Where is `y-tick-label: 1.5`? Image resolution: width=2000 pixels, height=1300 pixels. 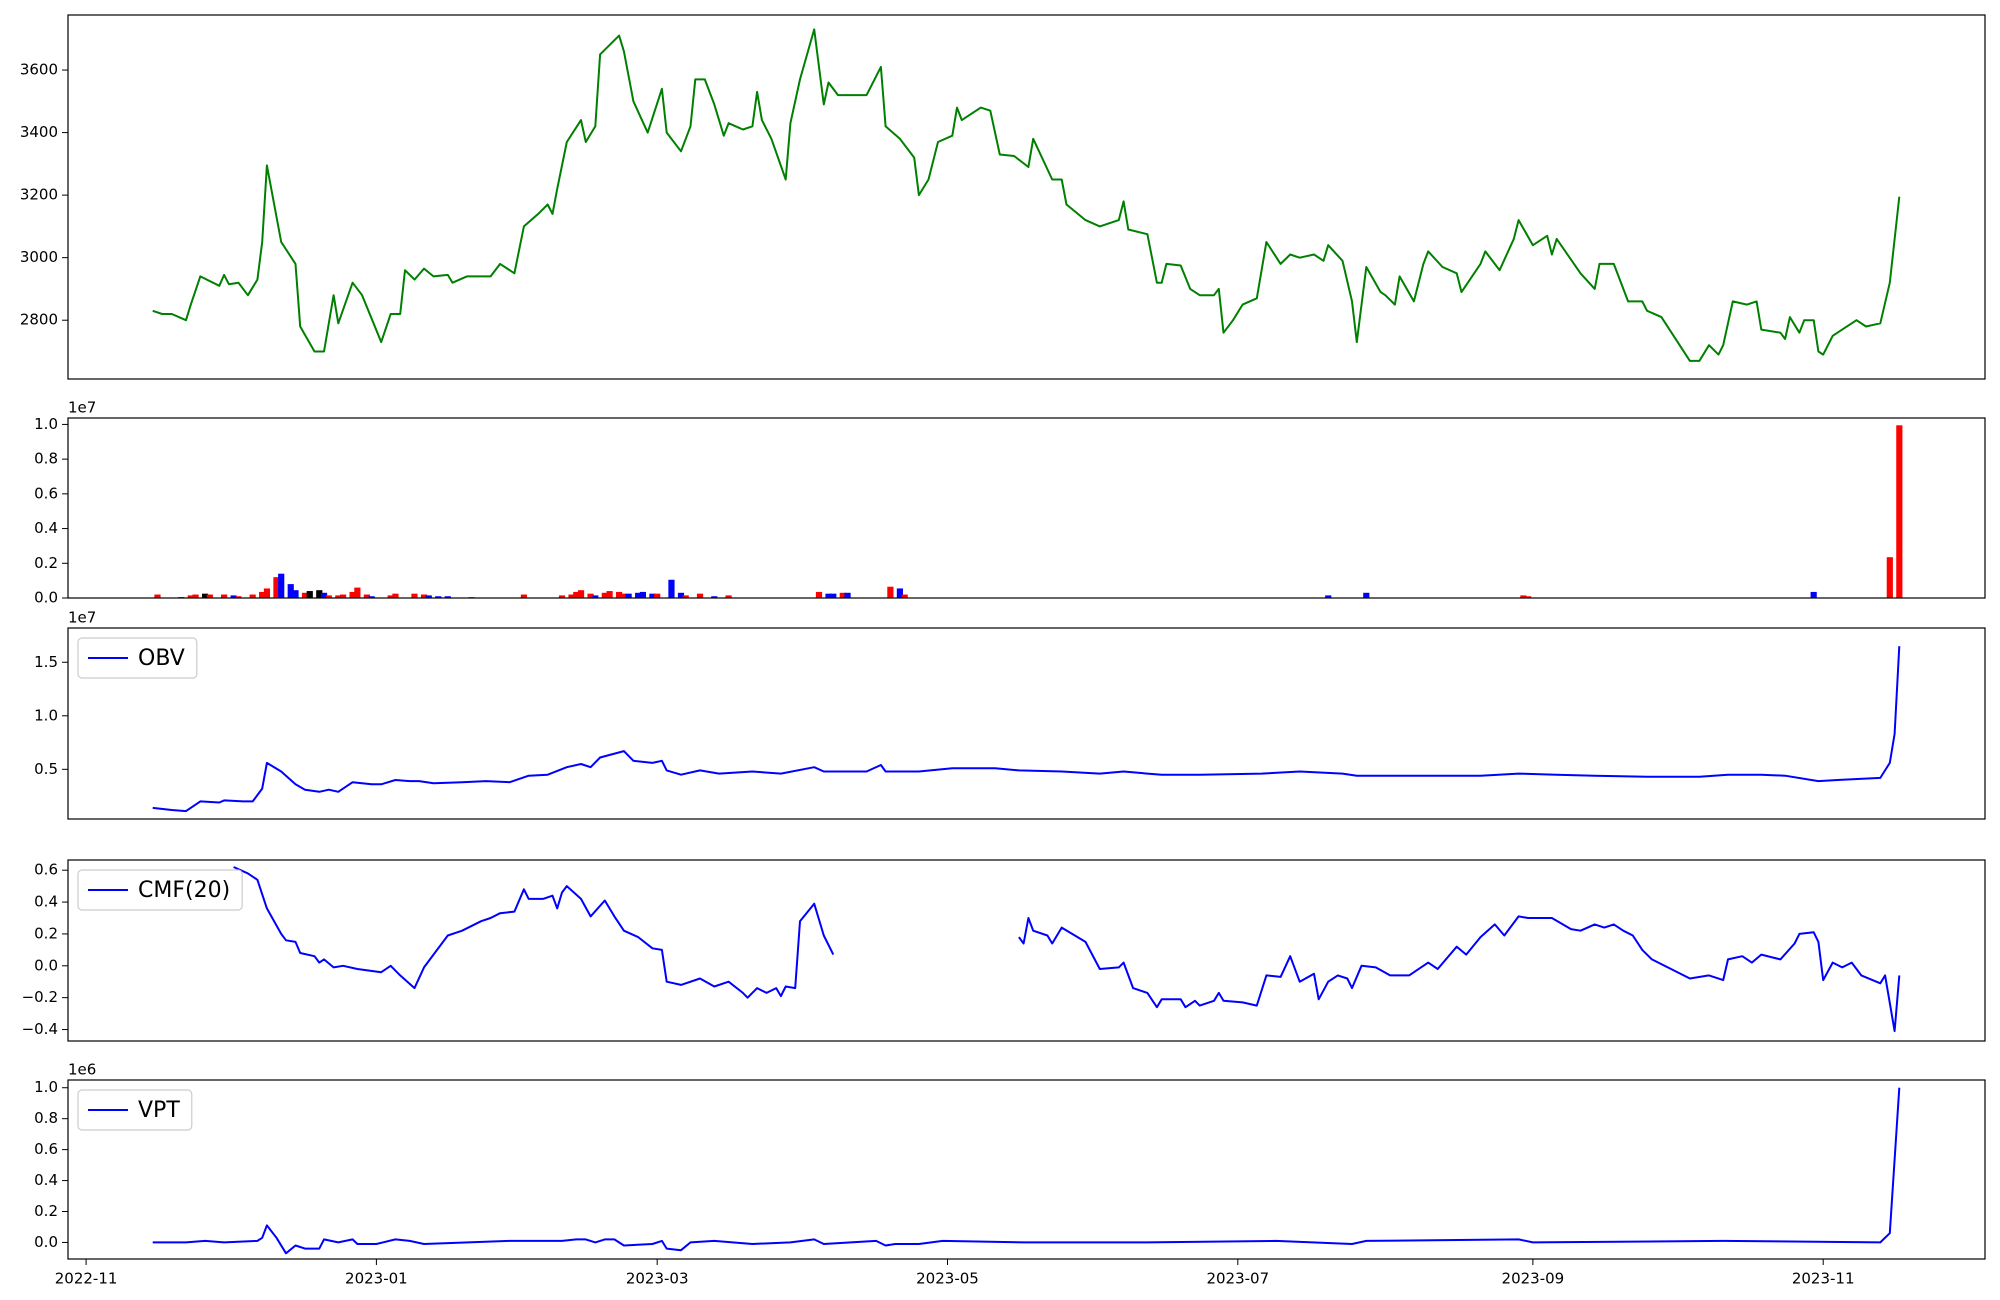 y-tick-label: 1.5 is located at coordinates (46, 662).